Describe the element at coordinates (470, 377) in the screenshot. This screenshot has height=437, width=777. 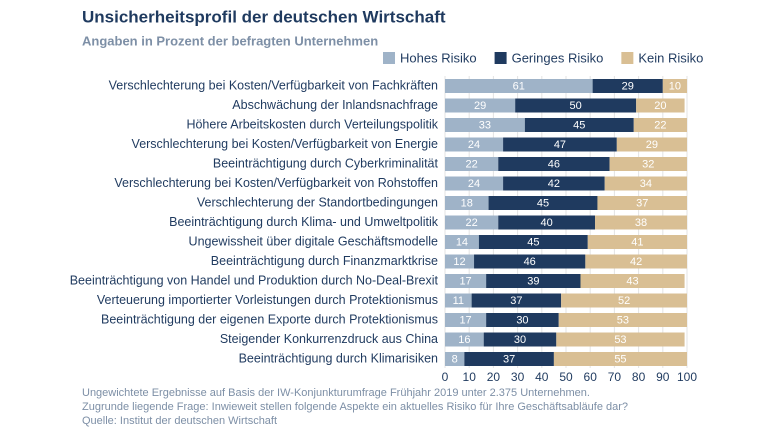
I see `x-tick-label: 10` at that location.